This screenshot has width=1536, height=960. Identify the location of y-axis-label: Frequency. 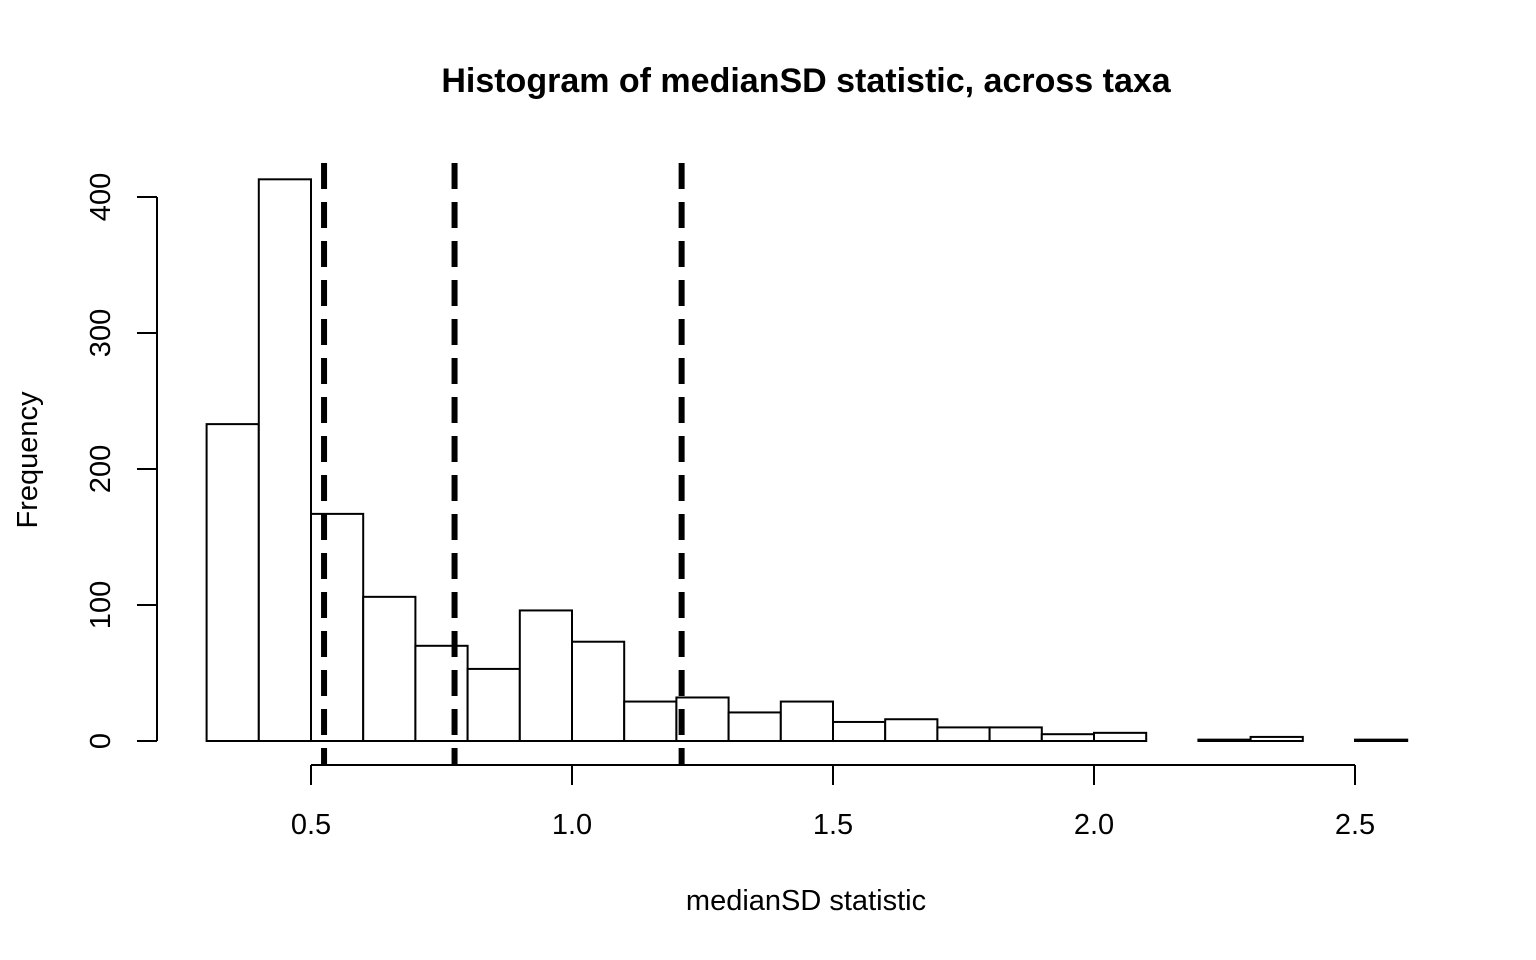
(28, 460).